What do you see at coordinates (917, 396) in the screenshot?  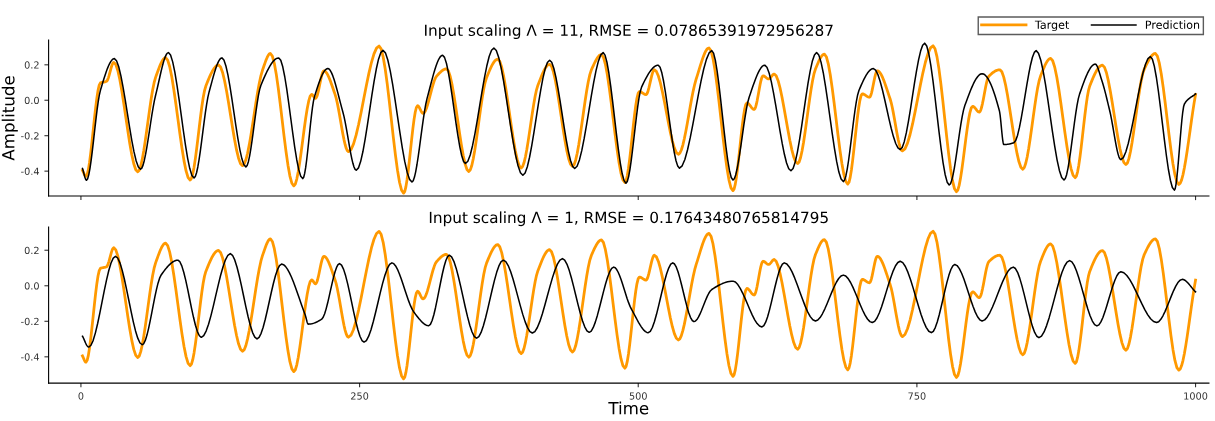 I see `x-tick-label: 750` at bounding box center [917, 396].